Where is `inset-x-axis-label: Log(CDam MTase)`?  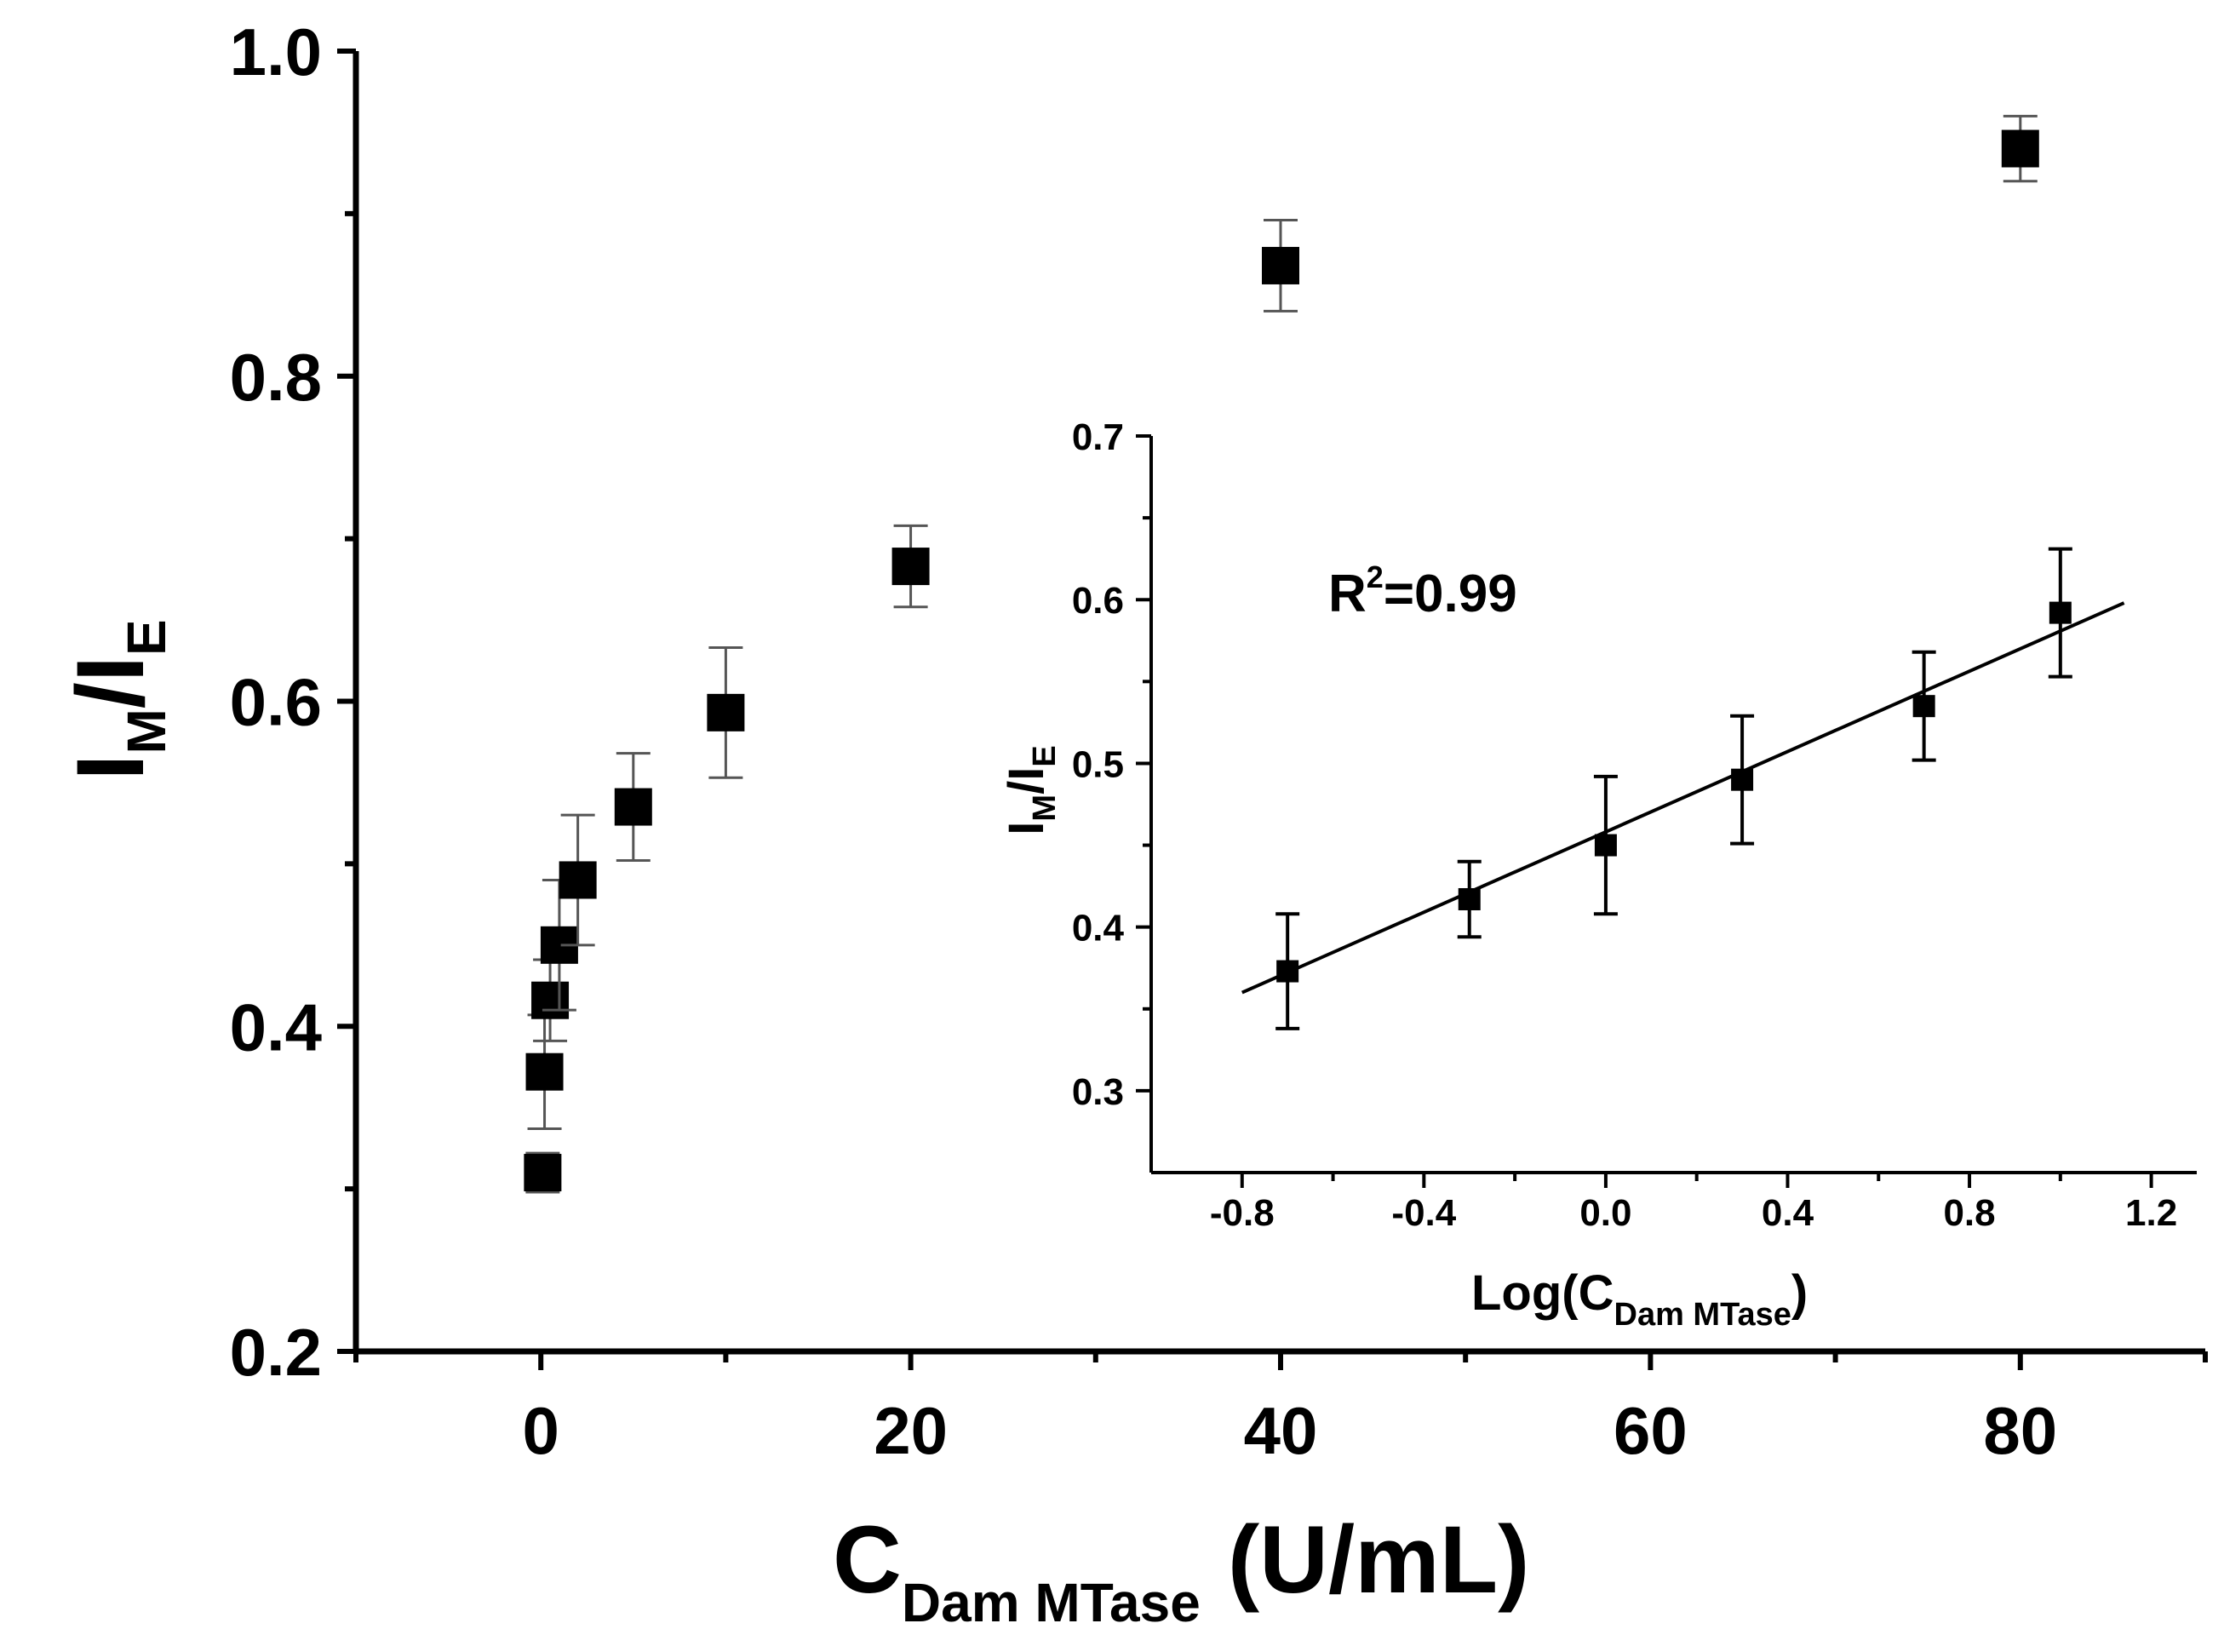 inset-x-axis-label: Log(CDam MTase) is located at coordinates (1640, 1299).